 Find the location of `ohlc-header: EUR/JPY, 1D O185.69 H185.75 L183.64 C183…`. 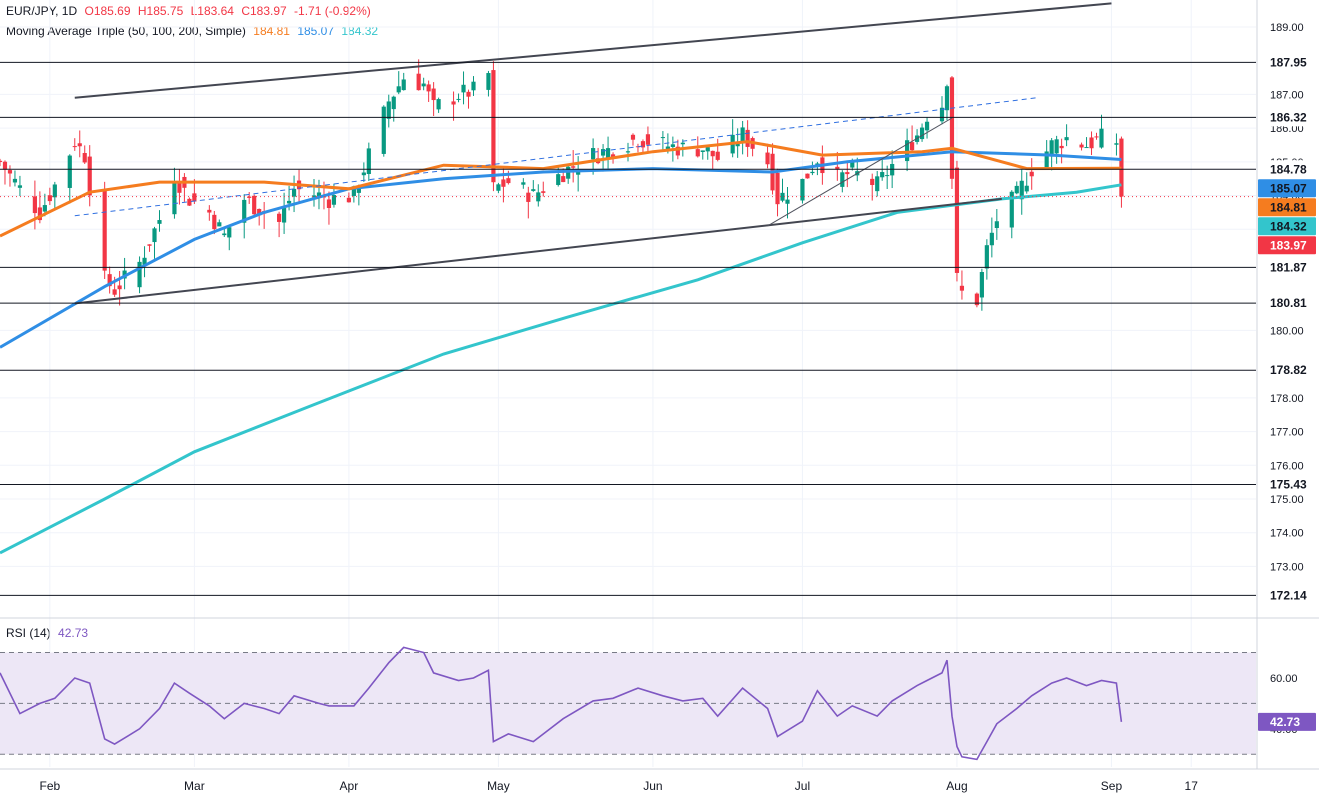

ohlc-header: EUR/JPY, 1D O185.69 H185.75 L183.64 C183… is located at coordinates (190, 11).